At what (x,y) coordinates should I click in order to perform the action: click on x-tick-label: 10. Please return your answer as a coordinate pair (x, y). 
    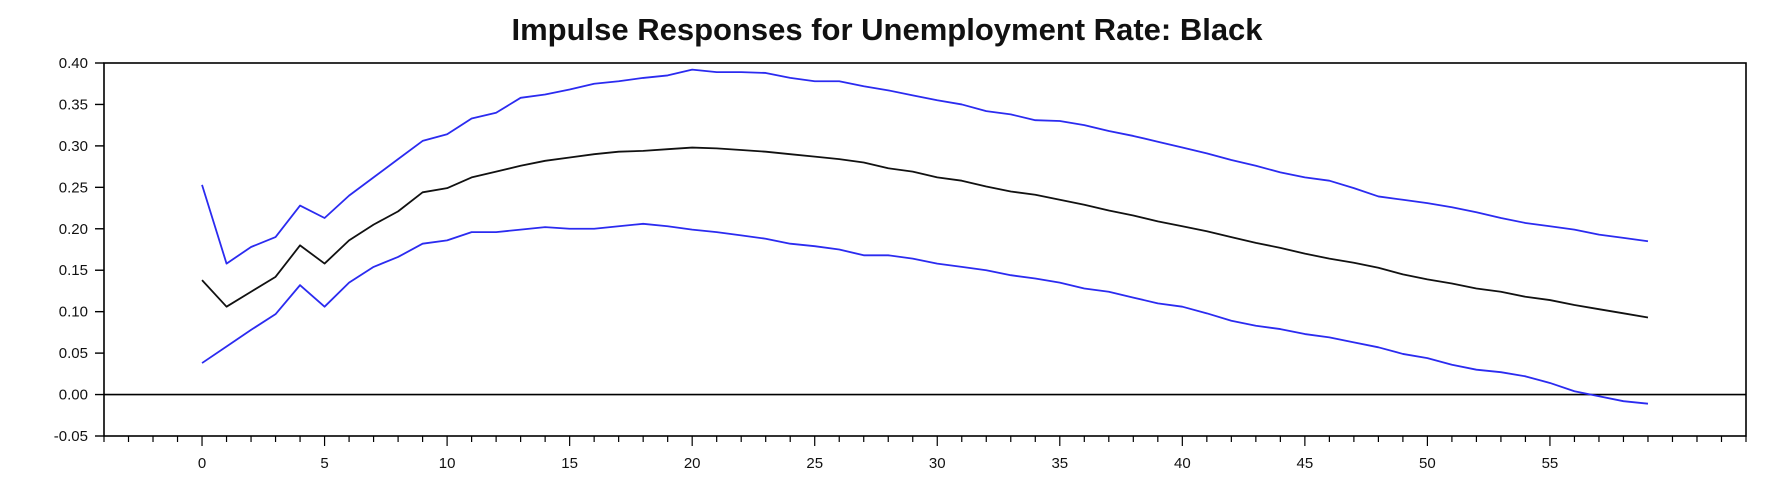
    Looking at the image, I should click on (447, 463).